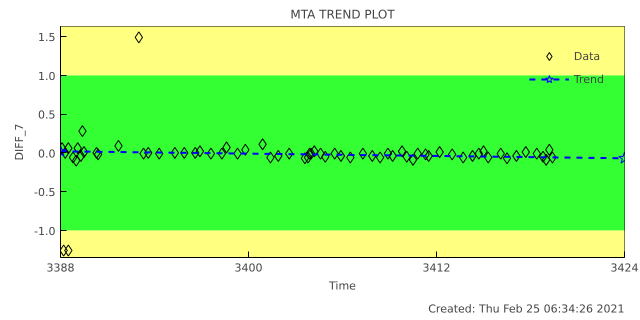 The image size is (640, 320). I want to click on x-tick-label: 3400, so click(248, 268).